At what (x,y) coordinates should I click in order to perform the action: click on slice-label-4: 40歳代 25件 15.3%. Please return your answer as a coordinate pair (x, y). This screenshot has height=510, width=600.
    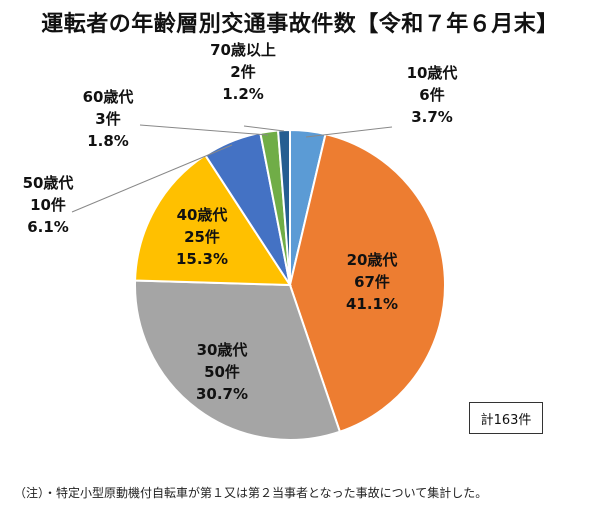
    Looking at the image, I should click on (202, 237).